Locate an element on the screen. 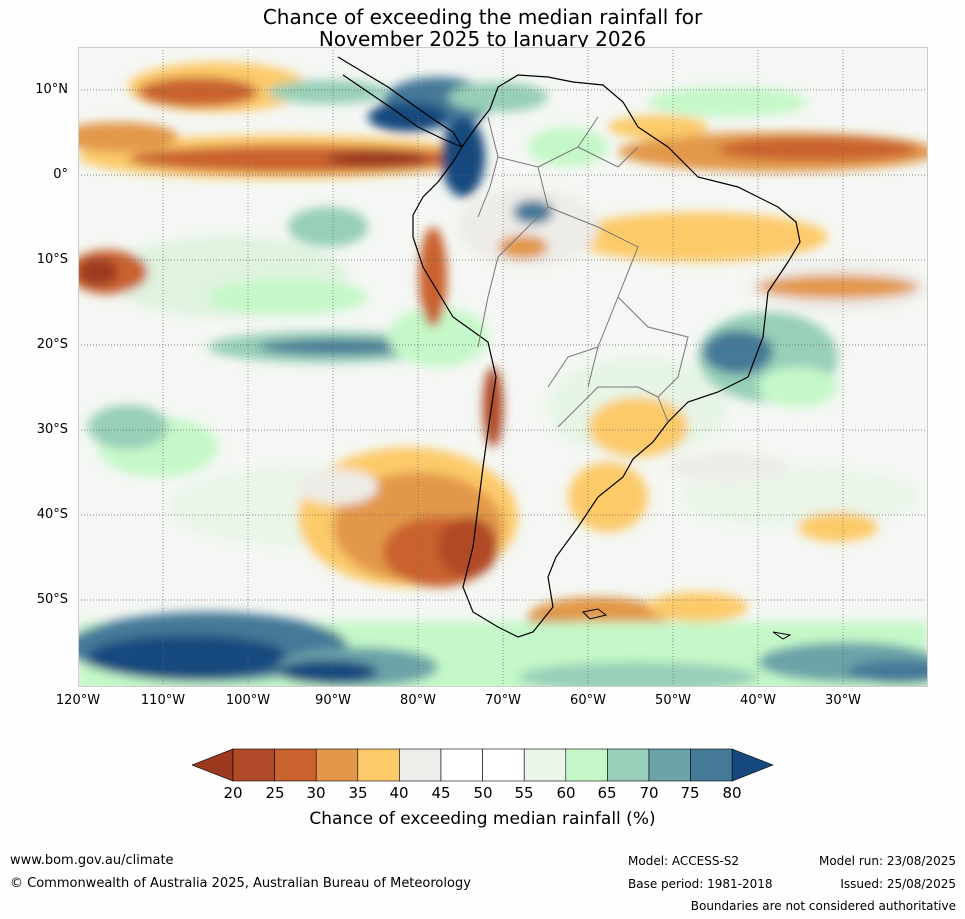 The width and height of the screenshot is (965, 919). colorbar-label: Chance of exceeding median rainfall (%) is located at coordinates (482, 819).